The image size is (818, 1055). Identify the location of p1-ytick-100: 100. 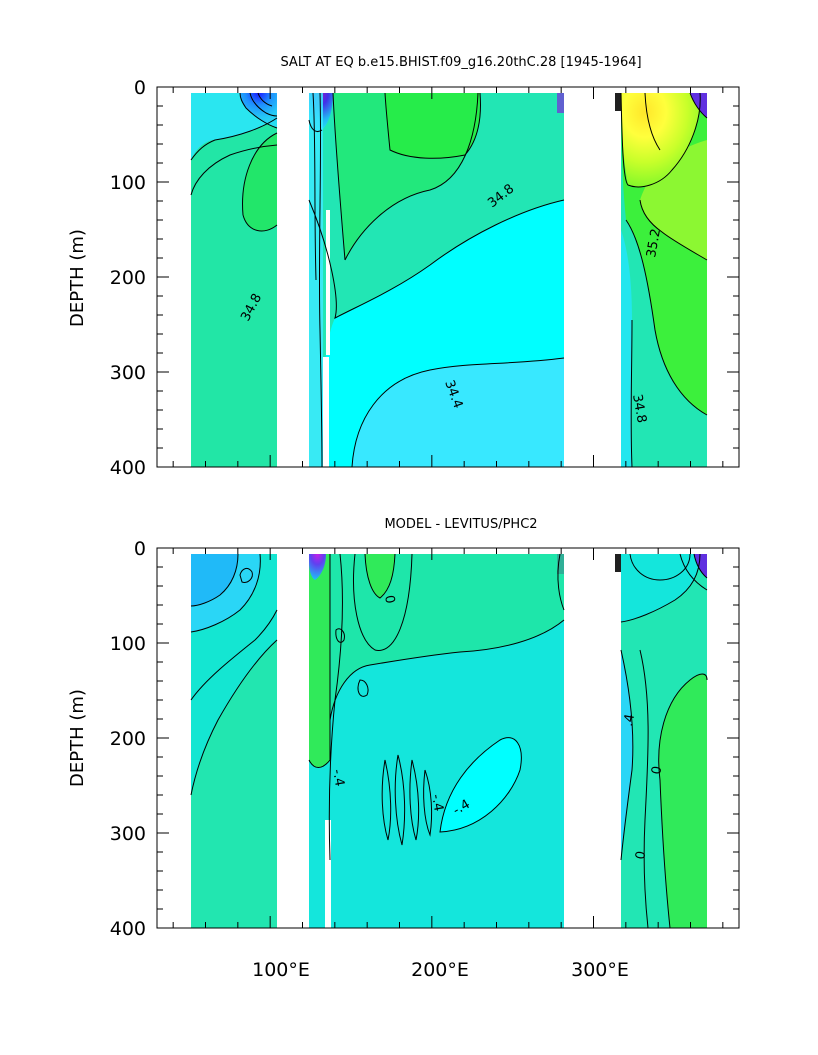
(128, 183).